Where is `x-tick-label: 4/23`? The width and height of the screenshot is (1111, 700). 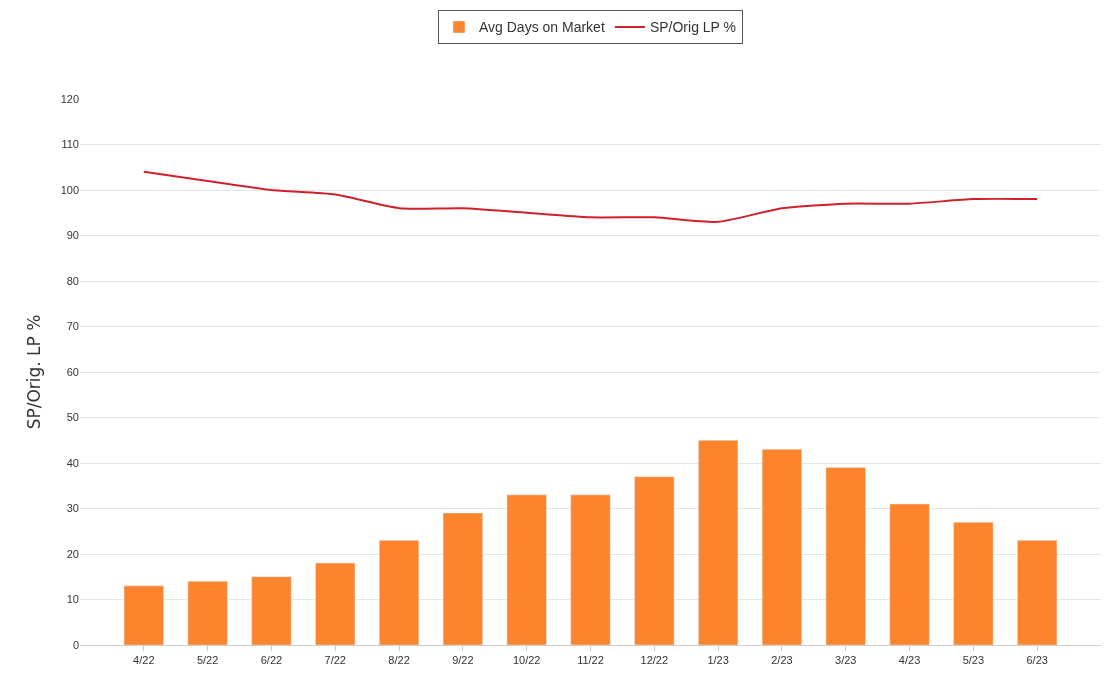
x-tick-label: 4/23 is located at coordinates (909, 660).